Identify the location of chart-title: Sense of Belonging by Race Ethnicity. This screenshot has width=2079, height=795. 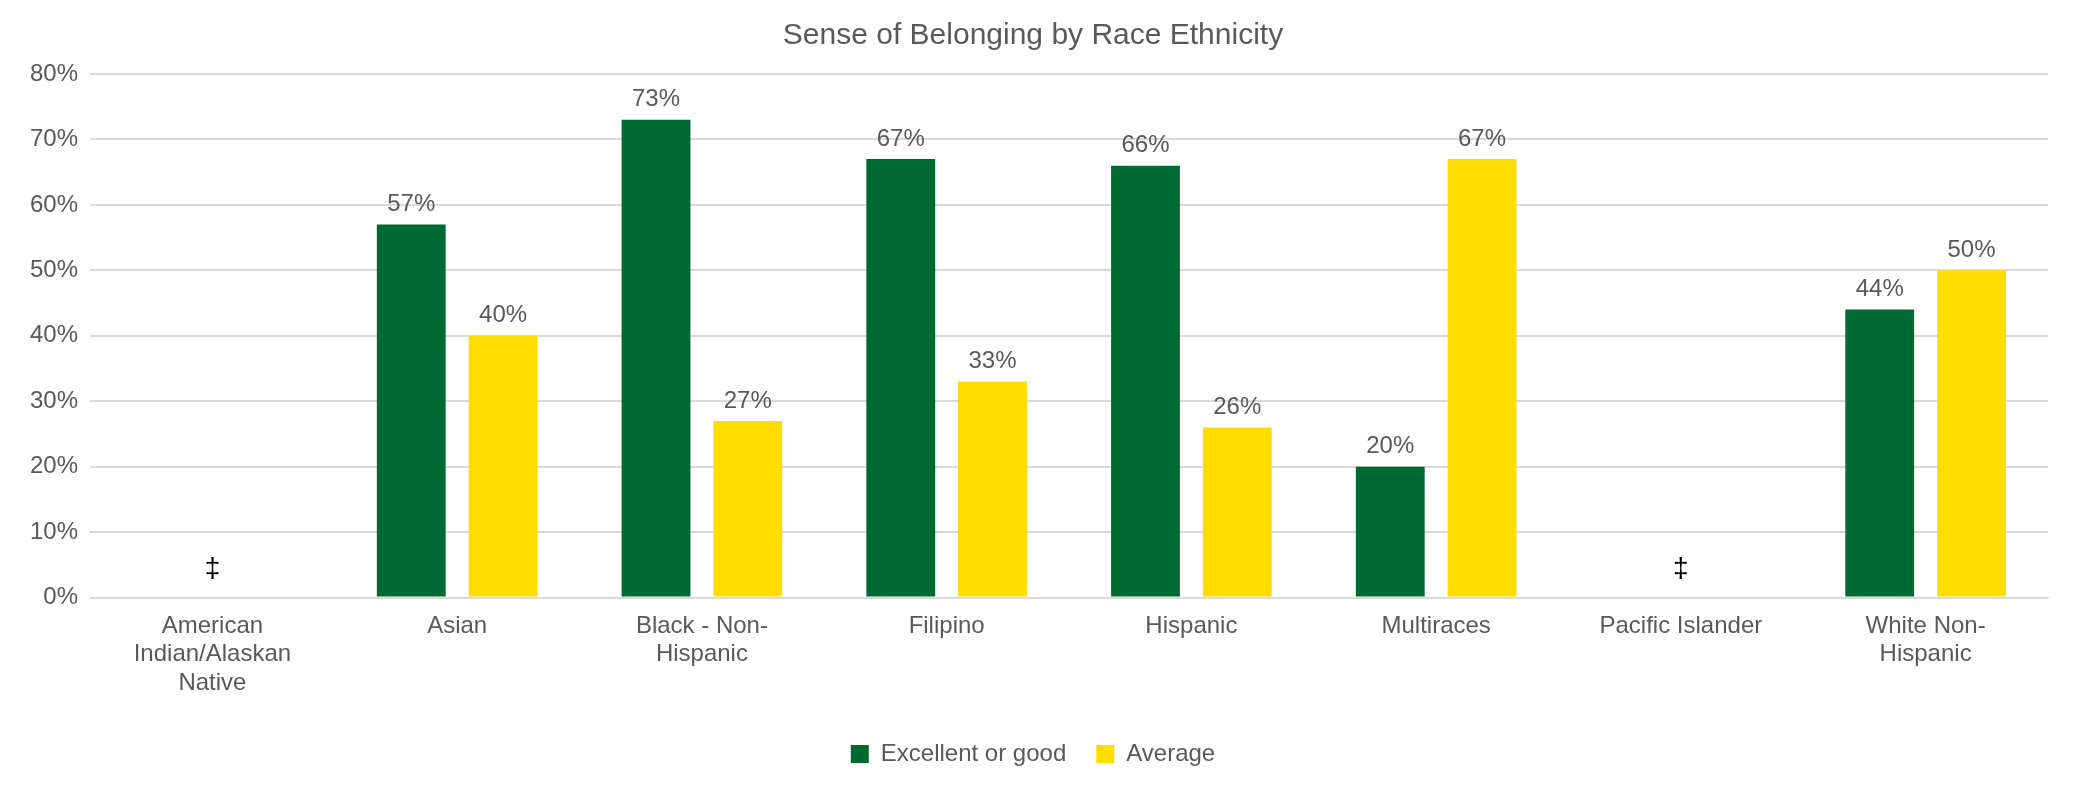
(1033, 34).